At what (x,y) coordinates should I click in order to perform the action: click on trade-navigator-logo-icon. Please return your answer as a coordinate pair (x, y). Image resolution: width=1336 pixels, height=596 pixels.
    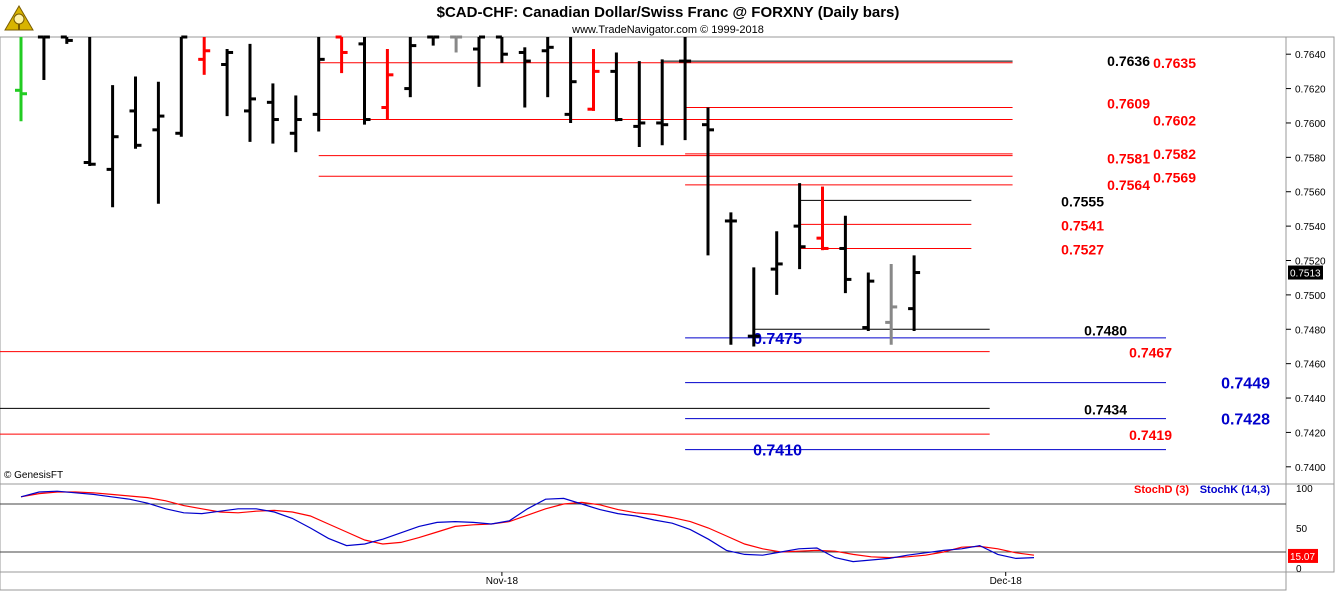
    Looking at the image, I should click on (19, 18).